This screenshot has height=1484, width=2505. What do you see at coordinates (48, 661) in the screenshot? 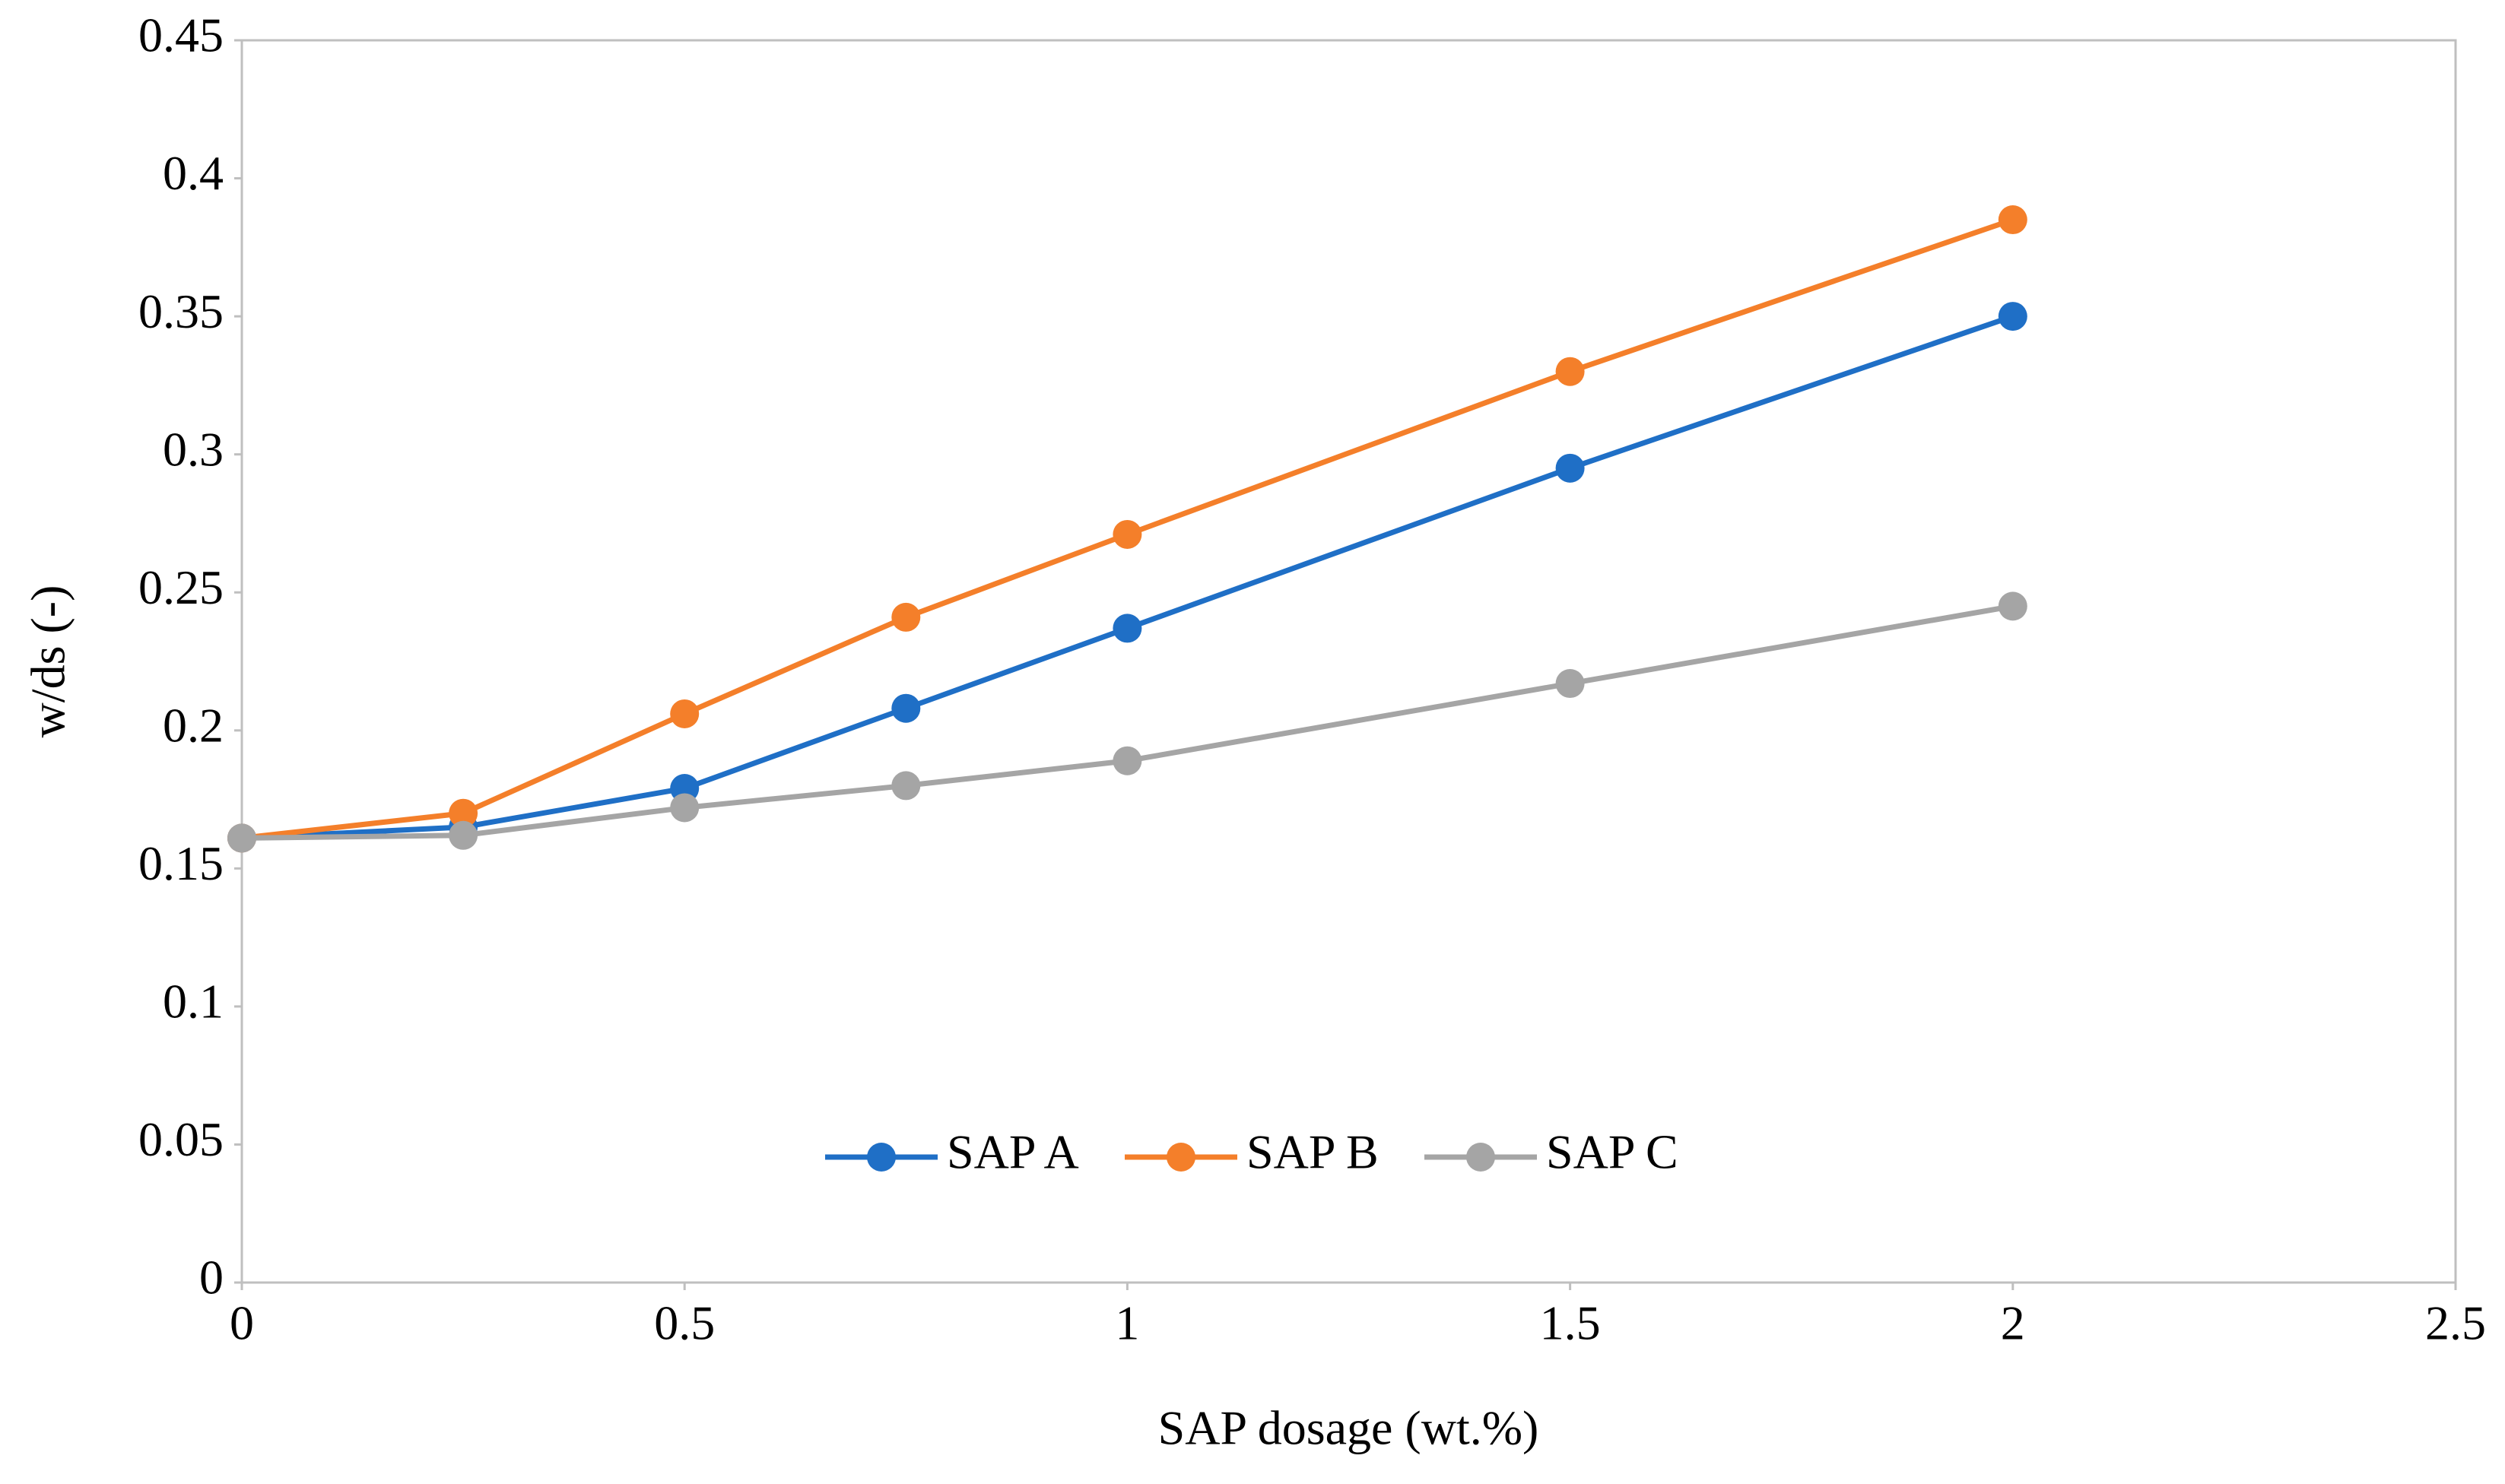
I see `y-axis-label: w/ds (-)` at bounding box center [48, 661].